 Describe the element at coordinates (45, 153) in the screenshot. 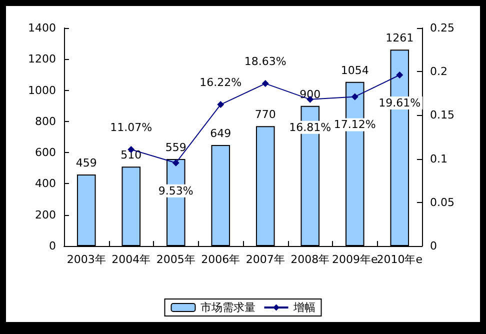

I see `y-tick-label: 600` at that location.